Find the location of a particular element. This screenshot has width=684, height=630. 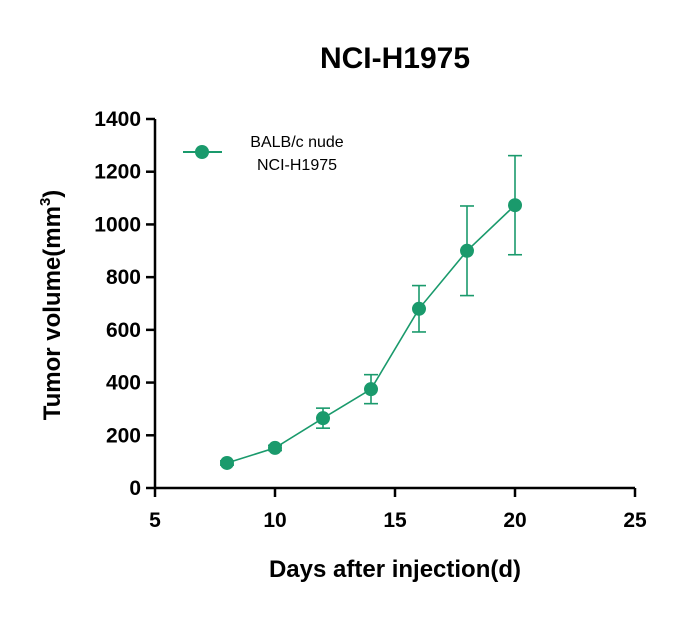

chart-title: NCI-H1975 is located at coordinates (395, 58).